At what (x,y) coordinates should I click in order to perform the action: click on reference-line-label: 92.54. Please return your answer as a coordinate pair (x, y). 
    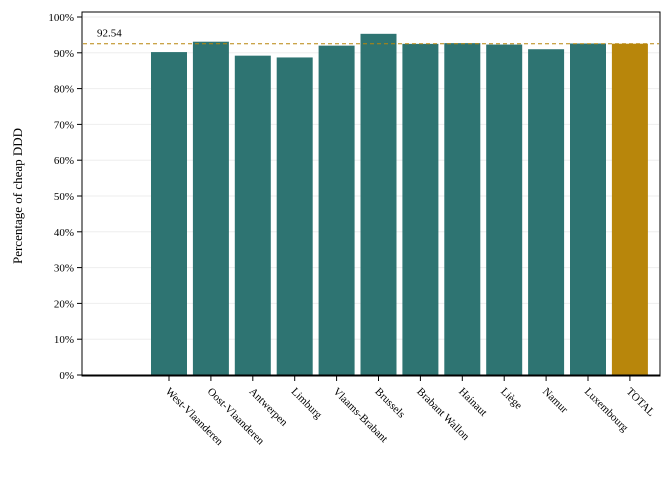
    Looking at the image, I should click on (109, 34).